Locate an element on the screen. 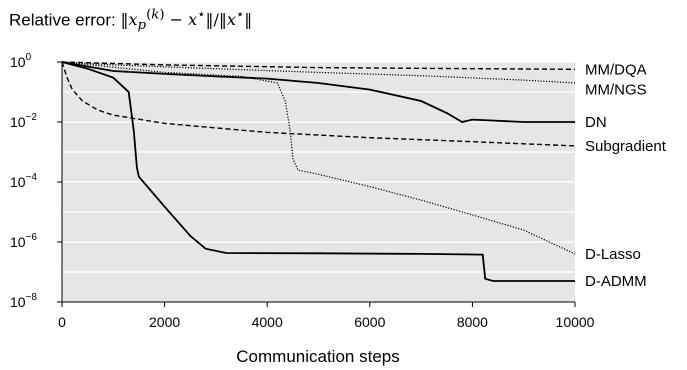 Image resolution: width=687 pixels, height=370 pixels. series-labels: MM/DQA MM/NGS DN Subgradient D-Lasso D-ADMM is located at coordinates (626, 175).